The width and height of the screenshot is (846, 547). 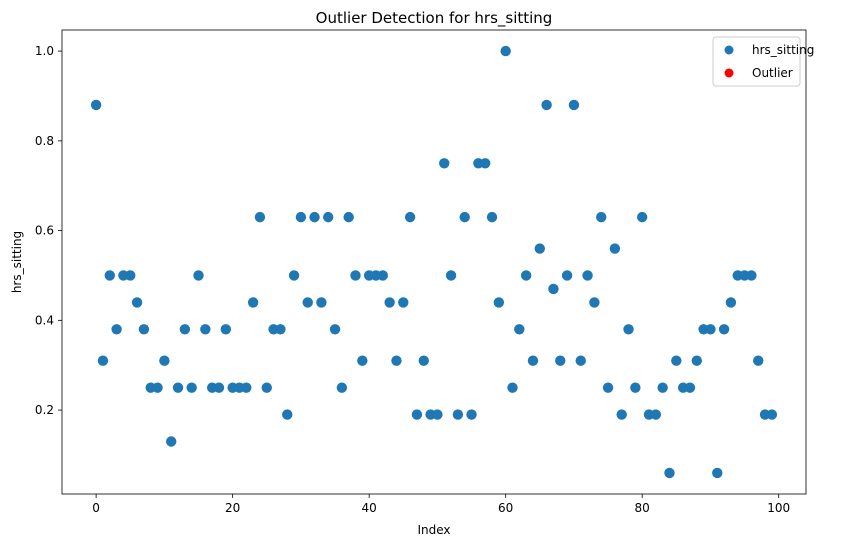 What do you see at coordinates (783, 50) in the screenshot?
I see `legend-label-hrs-sitting: hrs_sitting` at bounding box center [783, 50].